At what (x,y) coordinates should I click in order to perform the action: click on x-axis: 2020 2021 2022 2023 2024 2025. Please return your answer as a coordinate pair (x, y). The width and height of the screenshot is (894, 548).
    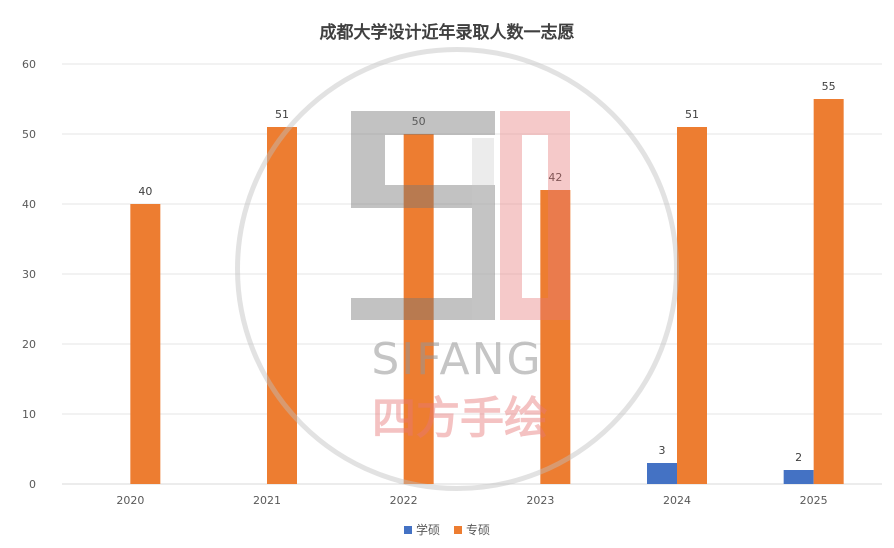
    Looking at the image, I should click on (471, 500).